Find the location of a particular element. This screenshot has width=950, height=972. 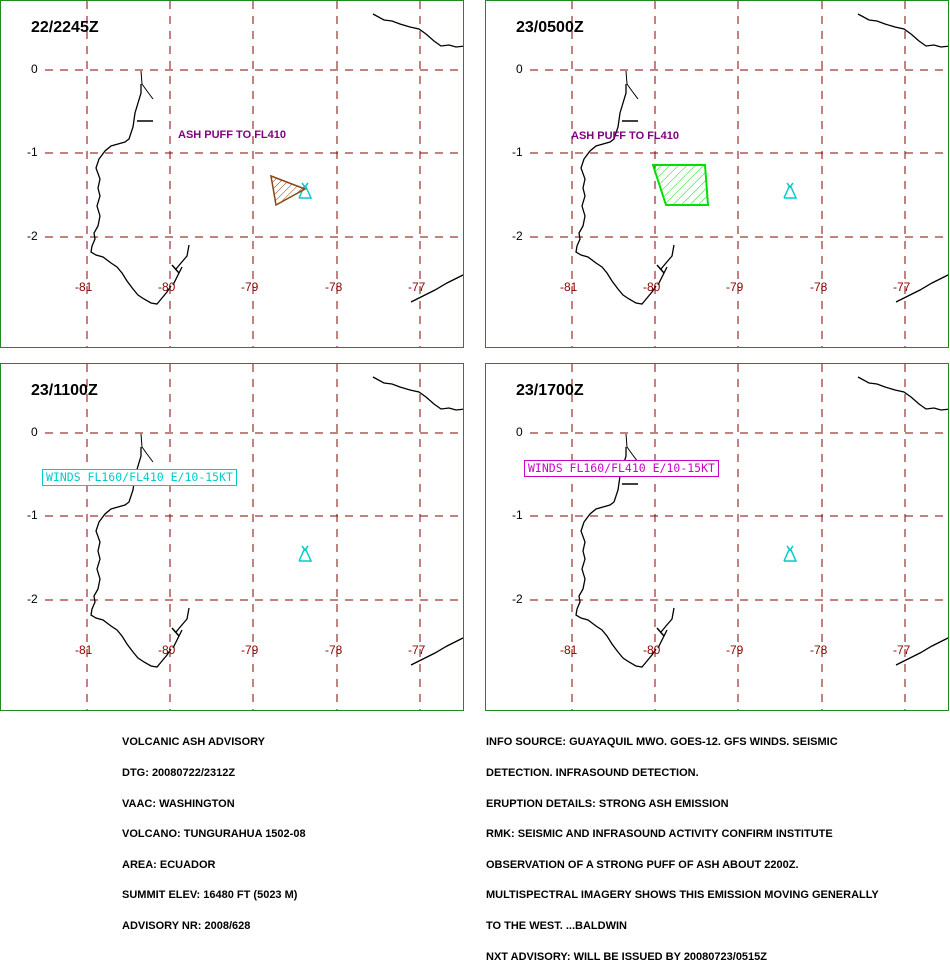

advisory-line: AREA: ECUADOR is located at coordinates (169, 864).